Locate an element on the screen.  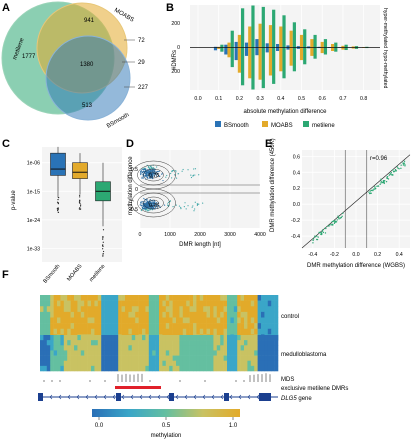
colorbar-tick-label-0: 0.0 is located at coordinates (99, 426).